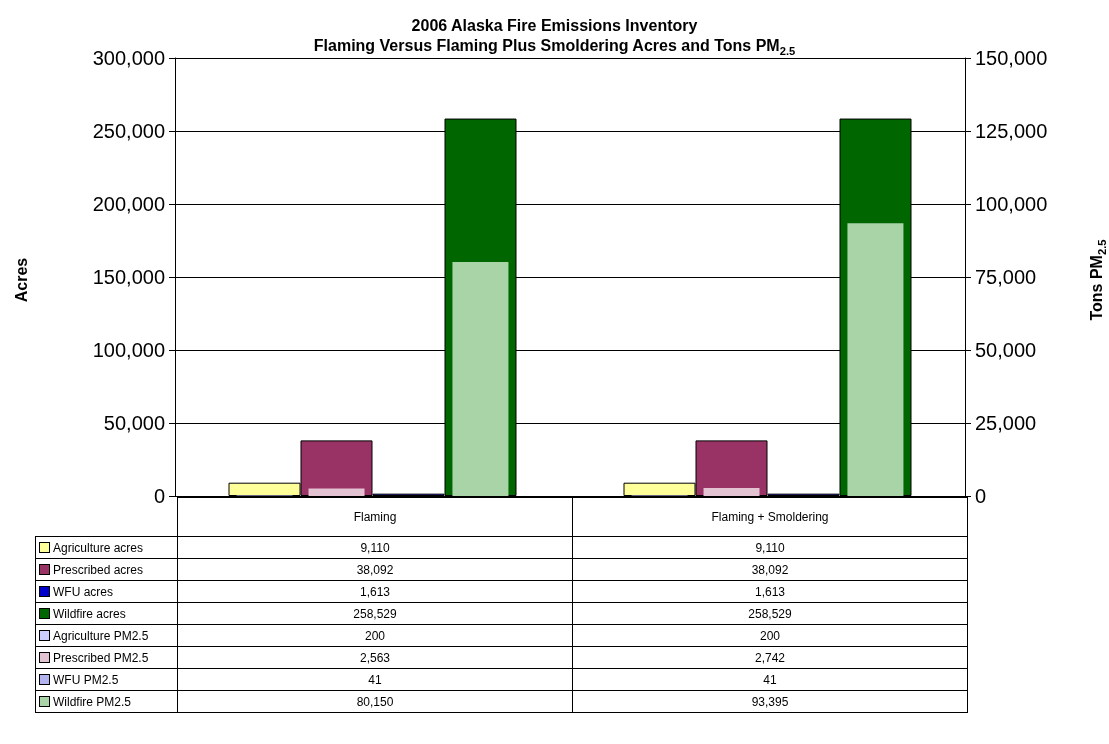  I want to click on y-axis-title: Acres, so click(22, 280).